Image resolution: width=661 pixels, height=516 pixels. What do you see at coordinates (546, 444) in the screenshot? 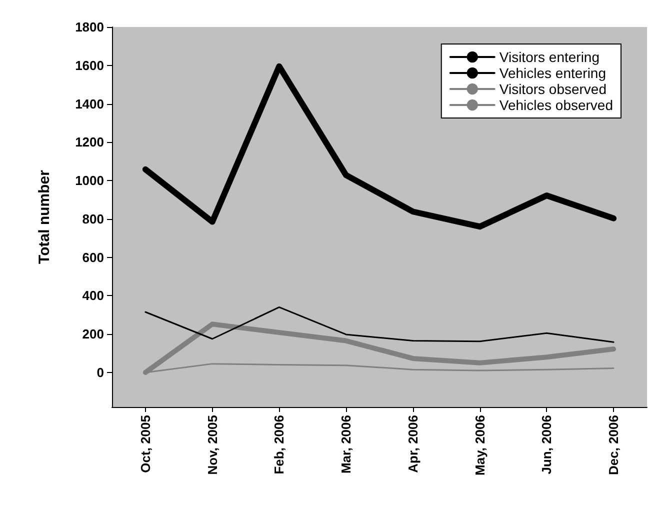
I see `x-tick-label: Jun, 2006` at bounding box center [546, 444].